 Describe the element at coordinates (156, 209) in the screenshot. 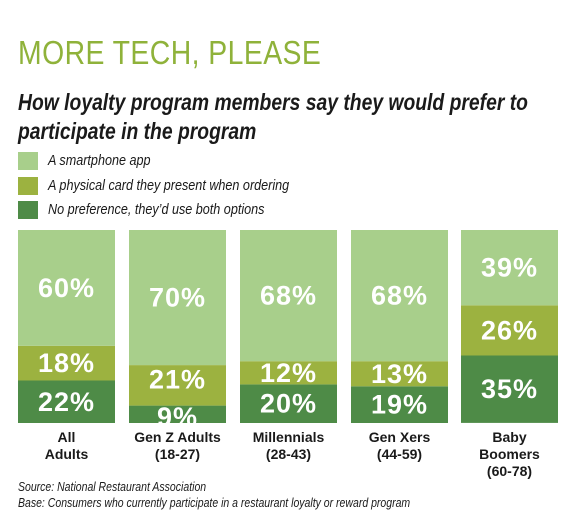

I see `legend-label-no-preference: No preference, they’d use both options` at that location.